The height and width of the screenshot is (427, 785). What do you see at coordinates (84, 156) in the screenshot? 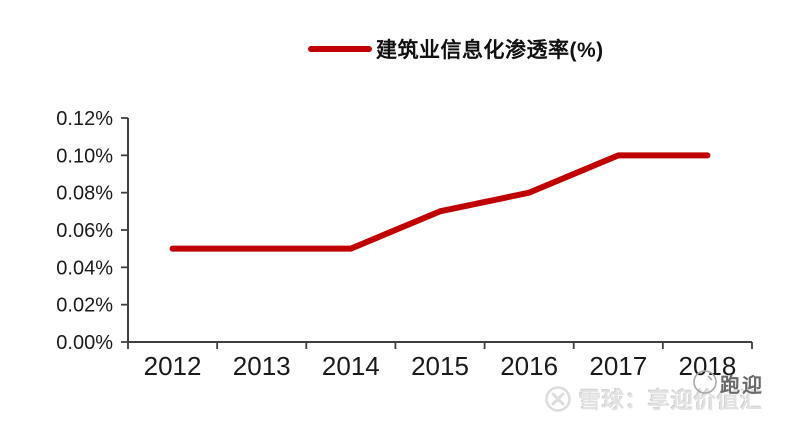
I see `y-axis-tick-label: 0.10%` at bounding box center [84, 156].